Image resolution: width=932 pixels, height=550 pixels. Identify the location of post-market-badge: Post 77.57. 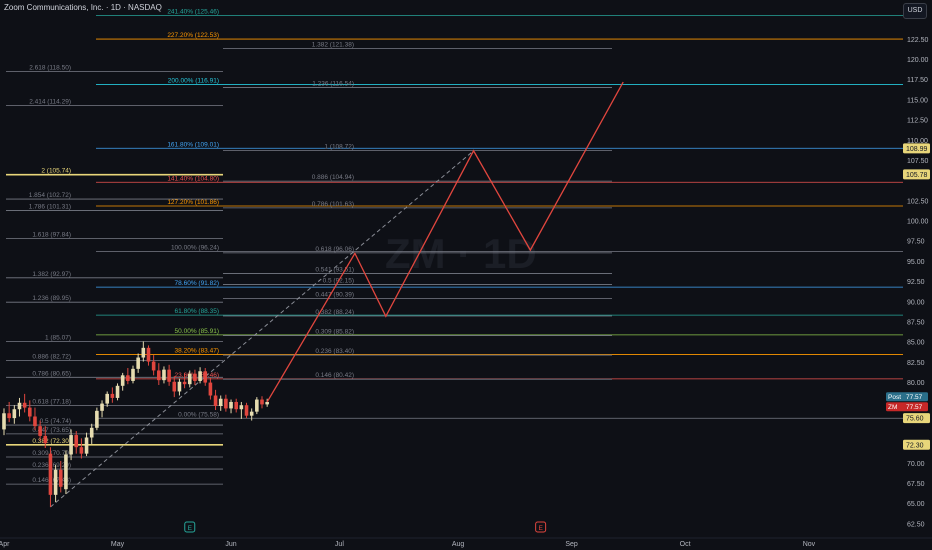
(907, 397).